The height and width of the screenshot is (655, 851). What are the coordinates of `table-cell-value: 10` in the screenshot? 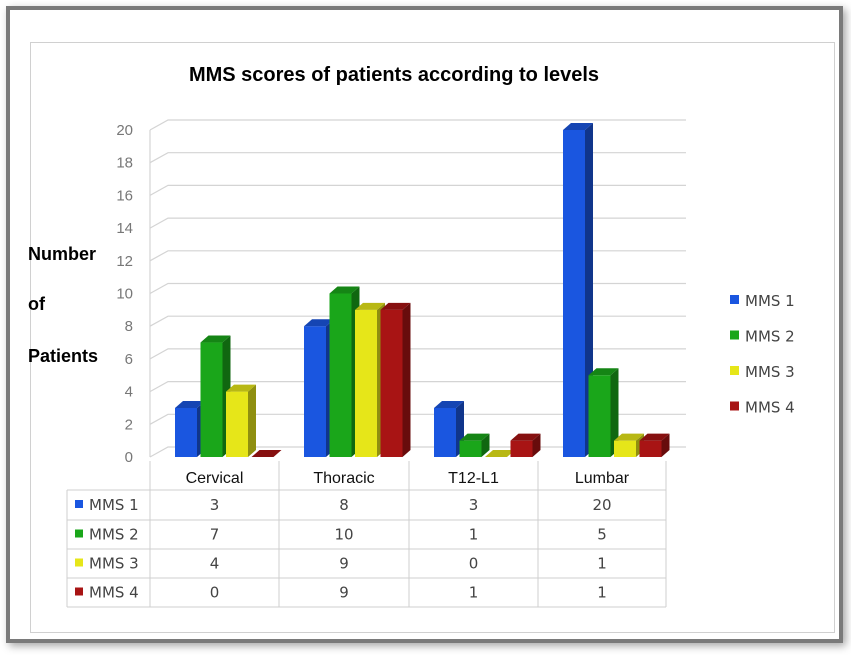 It's located at (343, 535).